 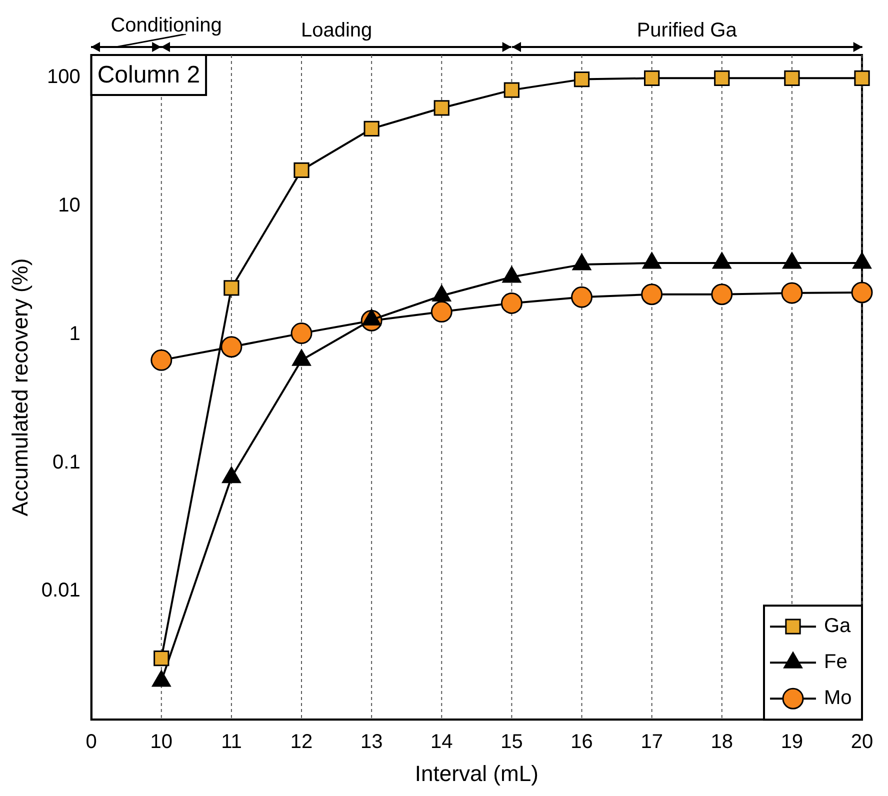 What do you see at coordinates (336, 31) in the screenshot?
I see `text: Loading` at bounding box center [336, 31].